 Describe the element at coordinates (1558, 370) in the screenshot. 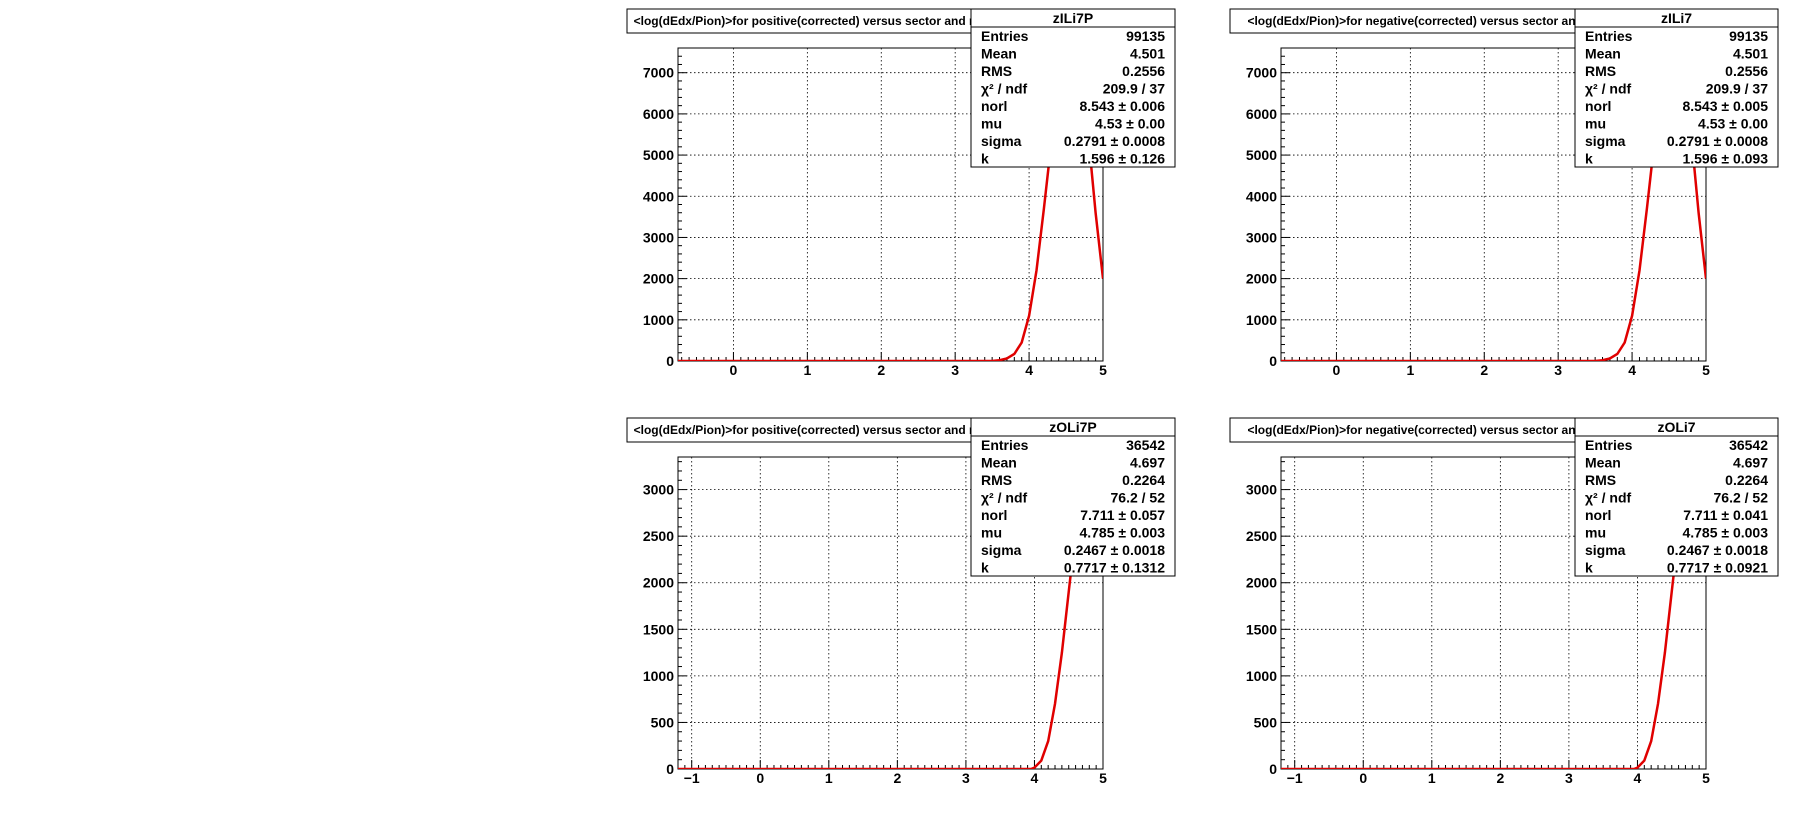

I see `x-tick-label: 3` at that location.